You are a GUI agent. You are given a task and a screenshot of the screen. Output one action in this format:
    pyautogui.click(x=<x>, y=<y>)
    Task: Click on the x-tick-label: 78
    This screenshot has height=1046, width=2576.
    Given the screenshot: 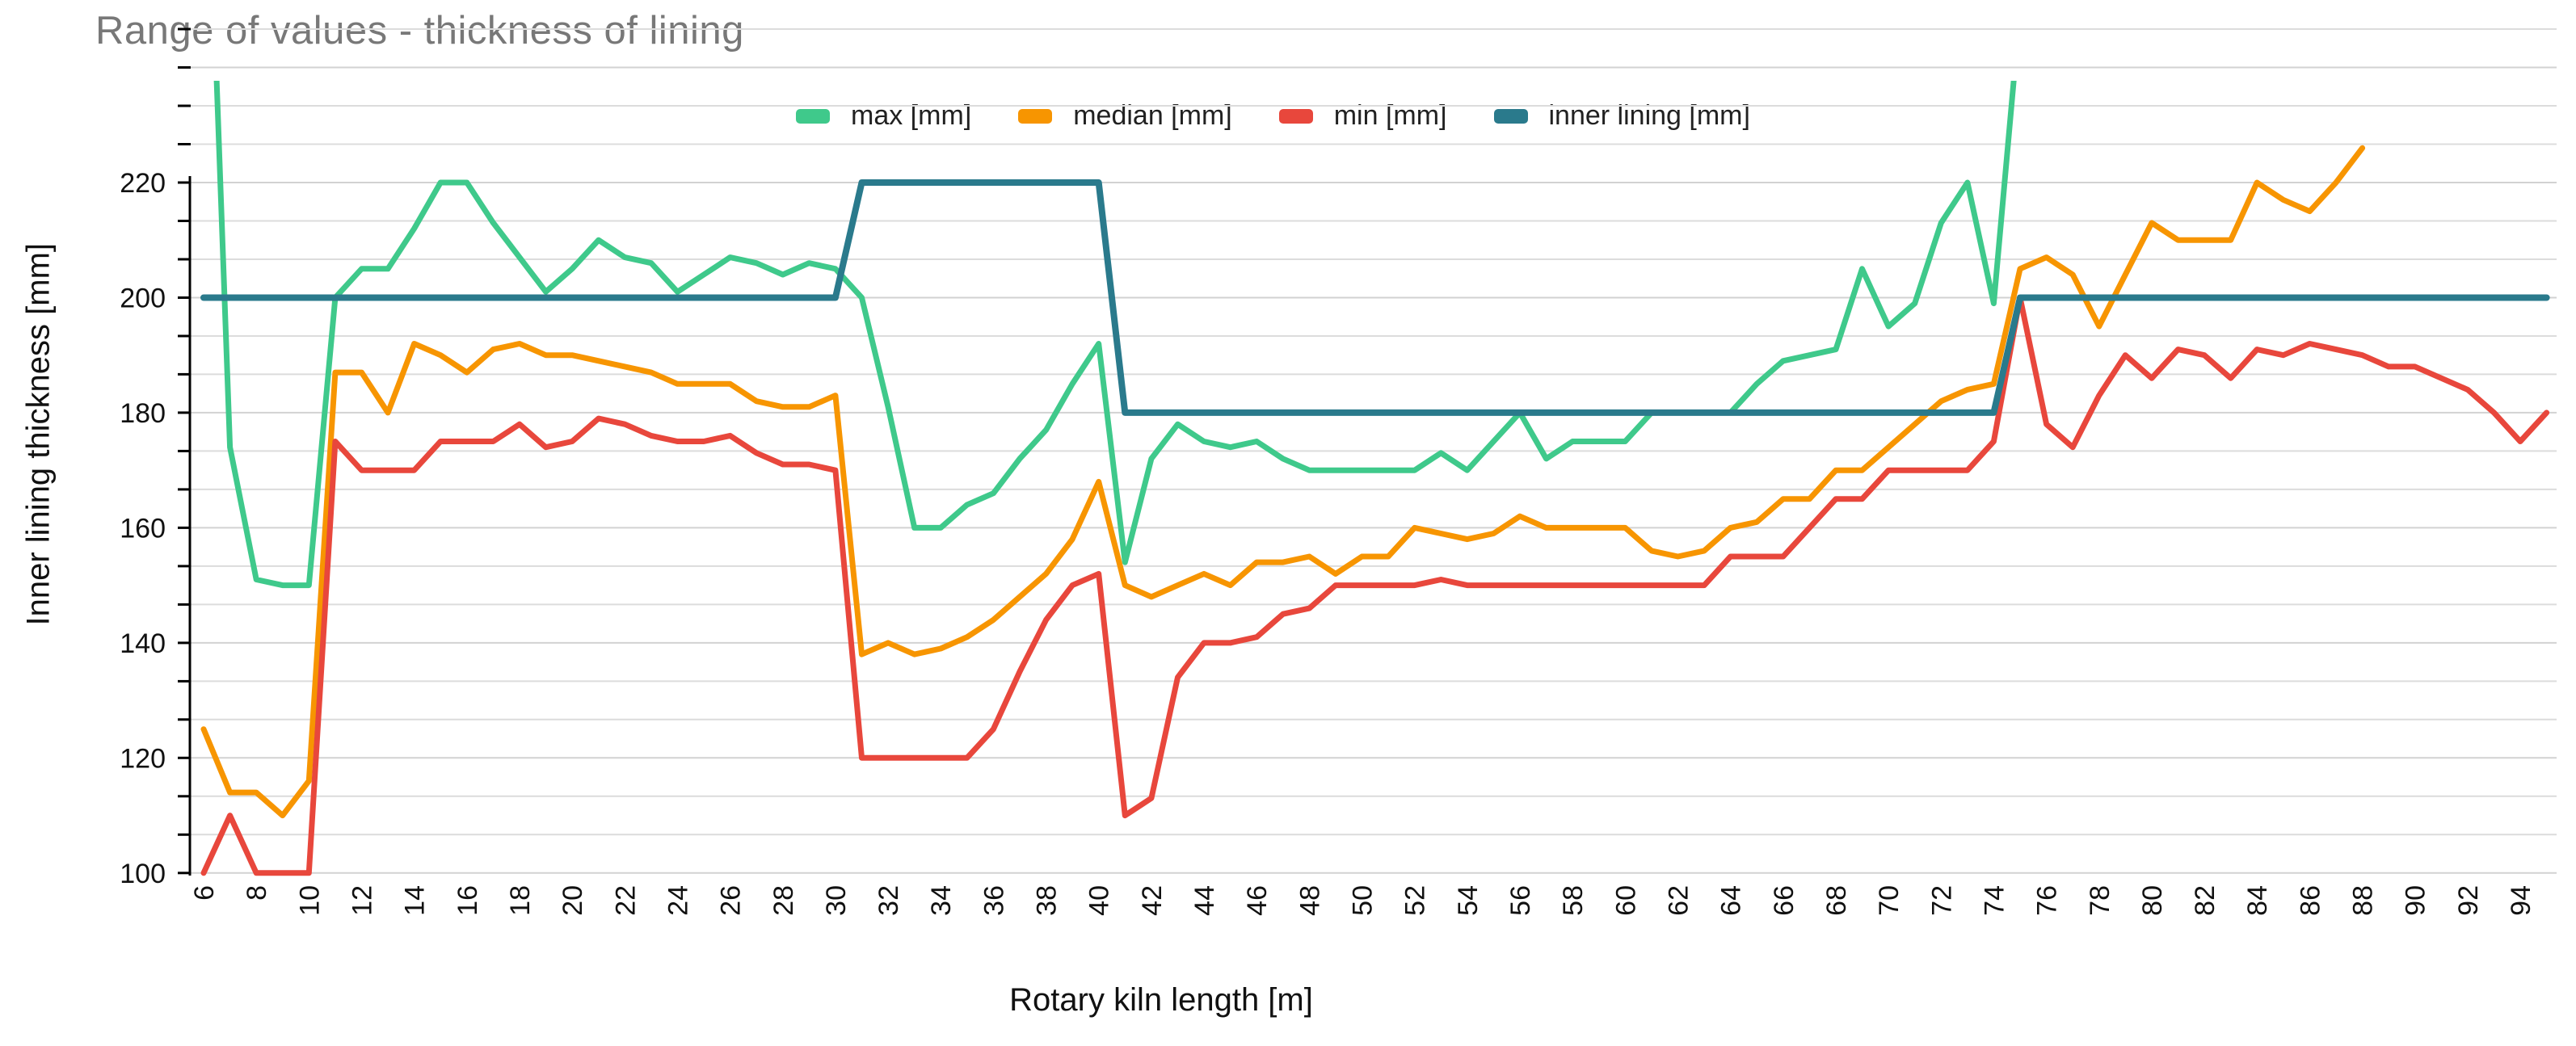 What is the action you would take?
    pyautogui.click(x=2100, y=901)
    